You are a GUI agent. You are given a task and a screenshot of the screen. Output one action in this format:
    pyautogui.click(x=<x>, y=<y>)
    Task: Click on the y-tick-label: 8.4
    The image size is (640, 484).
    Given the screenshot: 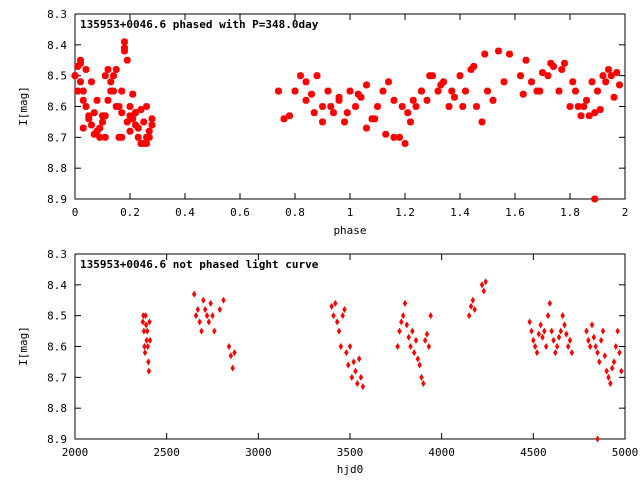 What is the action you would take?
    pyautogui.click(x=57, y=285)
    